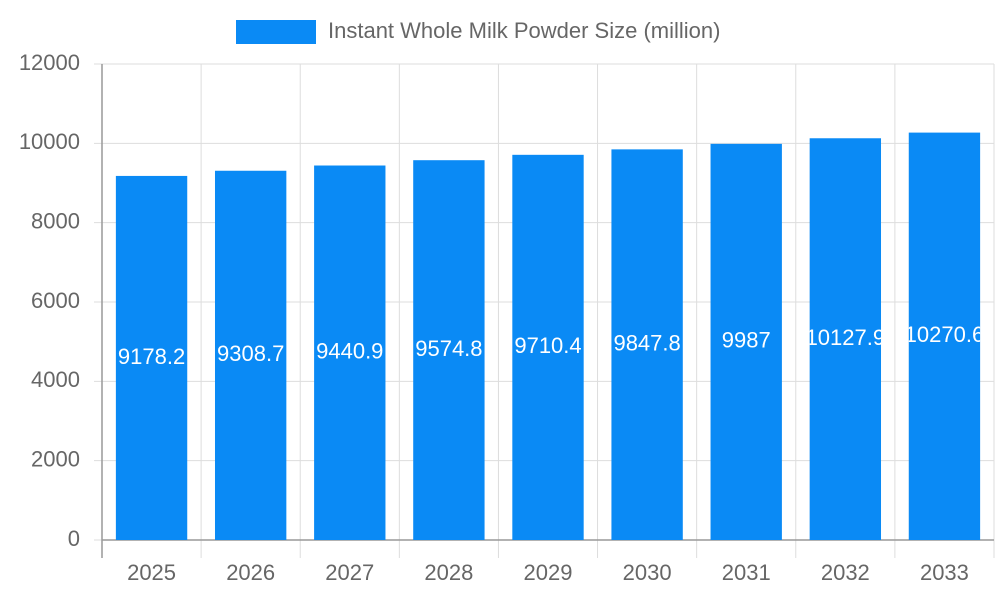 The height and width of the screenshot is (605, 1000). I want to click on value-label: 10270.6, so click(945, 334).